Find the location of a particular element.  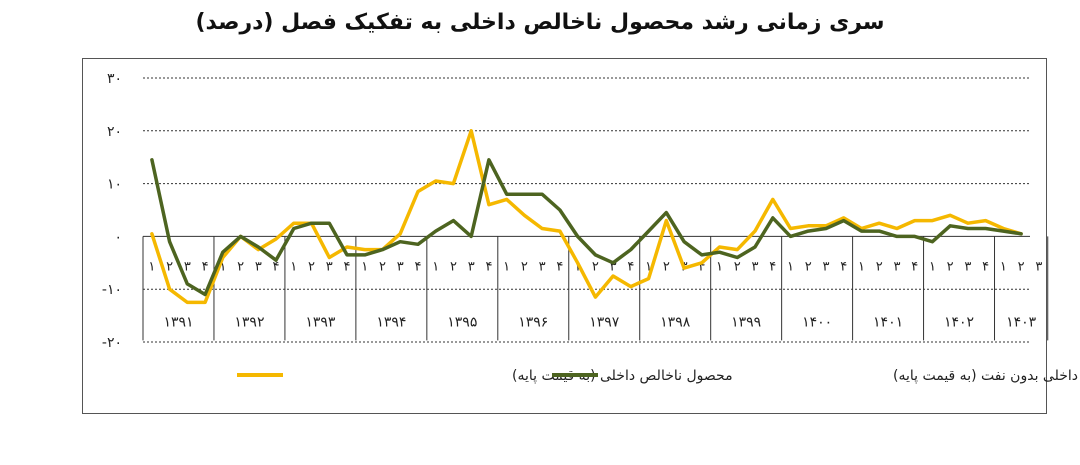

year-label: ۱۳۹۶ is located at coordinates (533, 322).